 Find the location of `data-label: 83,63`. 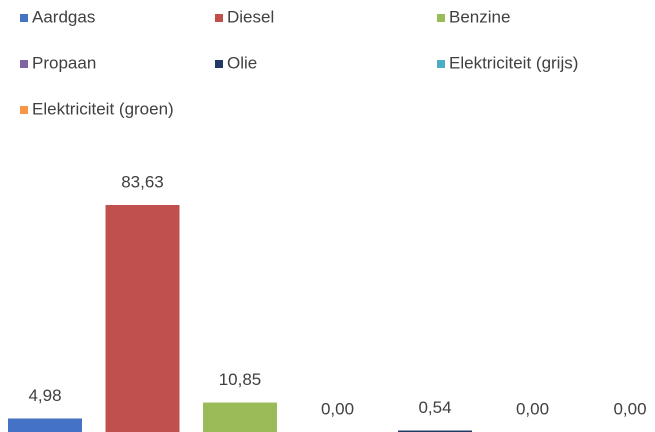

data-label: 83,63 is located at coordinates (142, 181).